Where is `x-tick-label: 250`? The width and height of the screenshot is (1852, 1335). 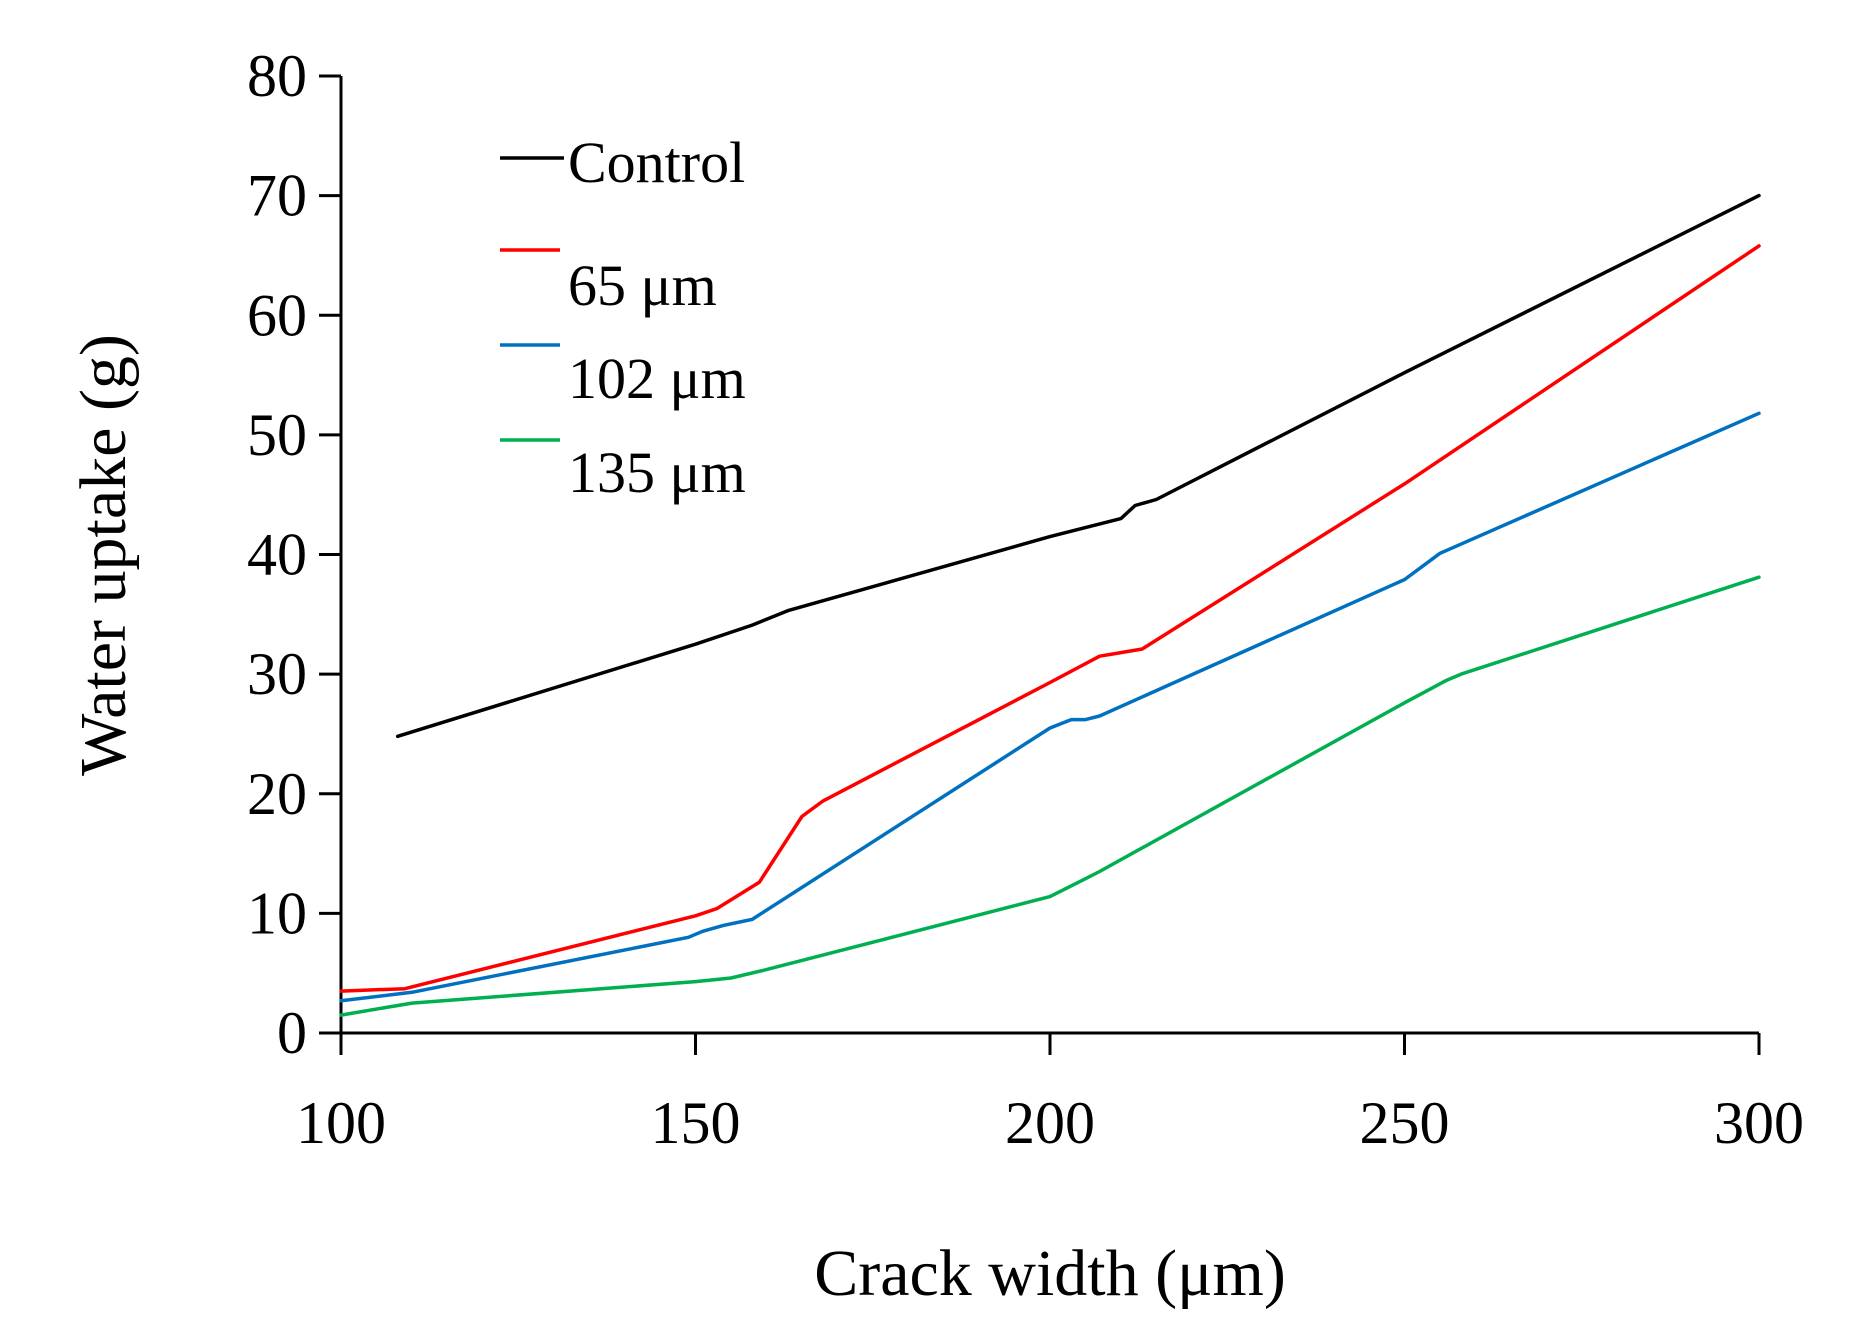 x-tick-label: 250 is located at coordinates (1405, 1123).